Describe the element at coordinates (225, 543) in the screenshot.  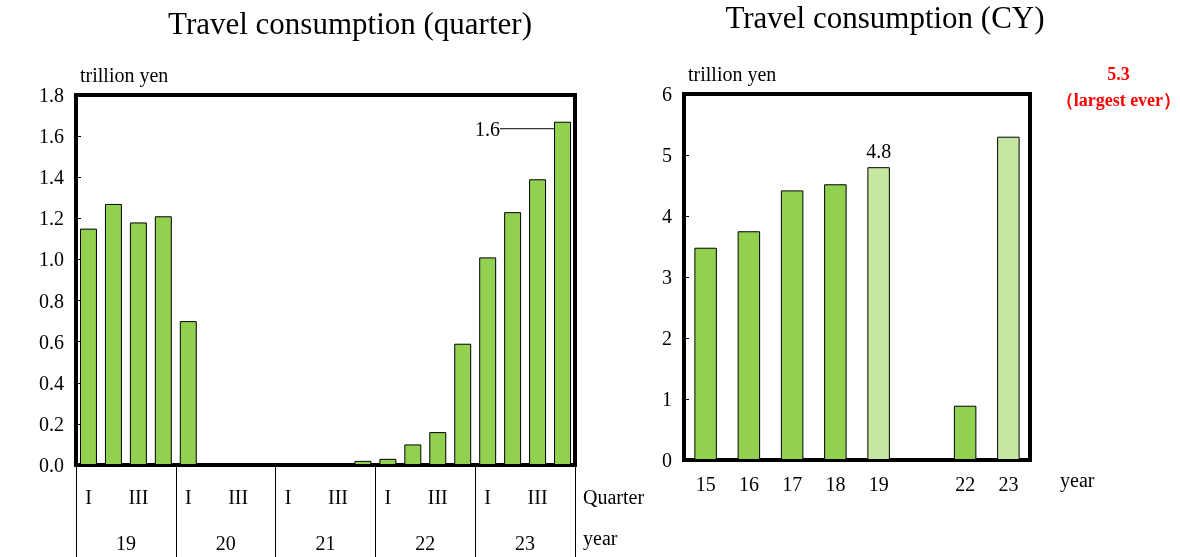
I see `text: 20` at that location.